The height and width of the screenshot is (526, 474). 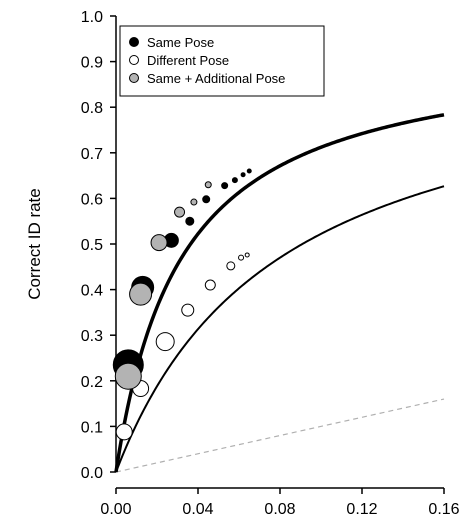 What do you see at coordinates (34, 243) in the screenshot?
I see `y-axis-label: Correct ID rate` at bounding box center [34, 243].